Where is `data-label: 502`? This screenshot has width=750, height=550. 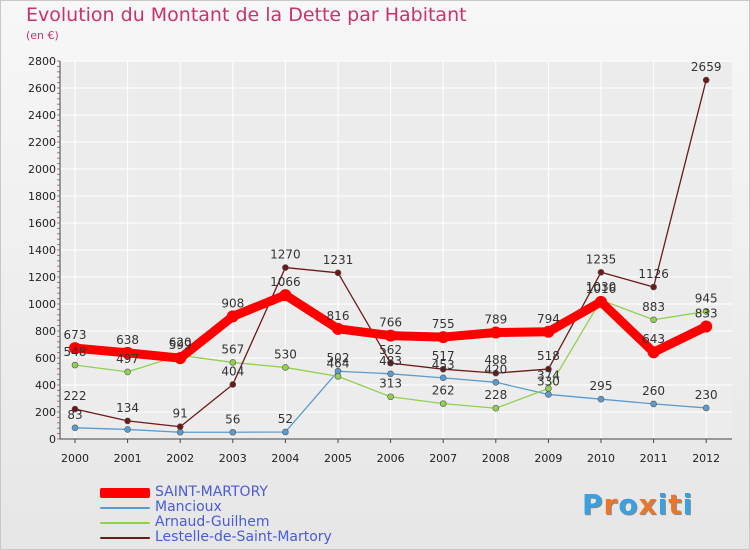
data-label: 502 is located at coordinates (338, 358).